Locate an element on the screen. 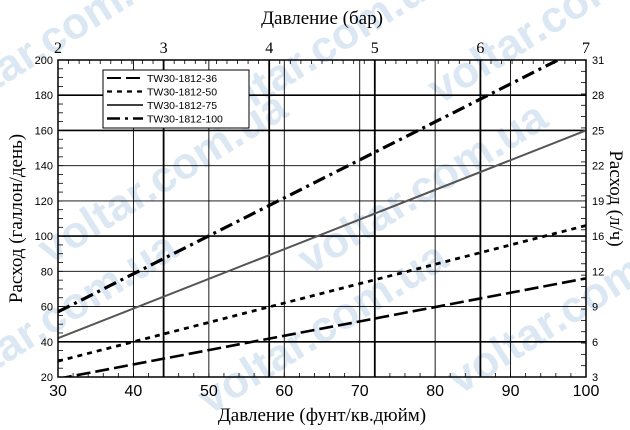 The height and width of the screenshot is (430, 630). right-axis-label: Расход (л/ч) is located at coordinates (615, 198).